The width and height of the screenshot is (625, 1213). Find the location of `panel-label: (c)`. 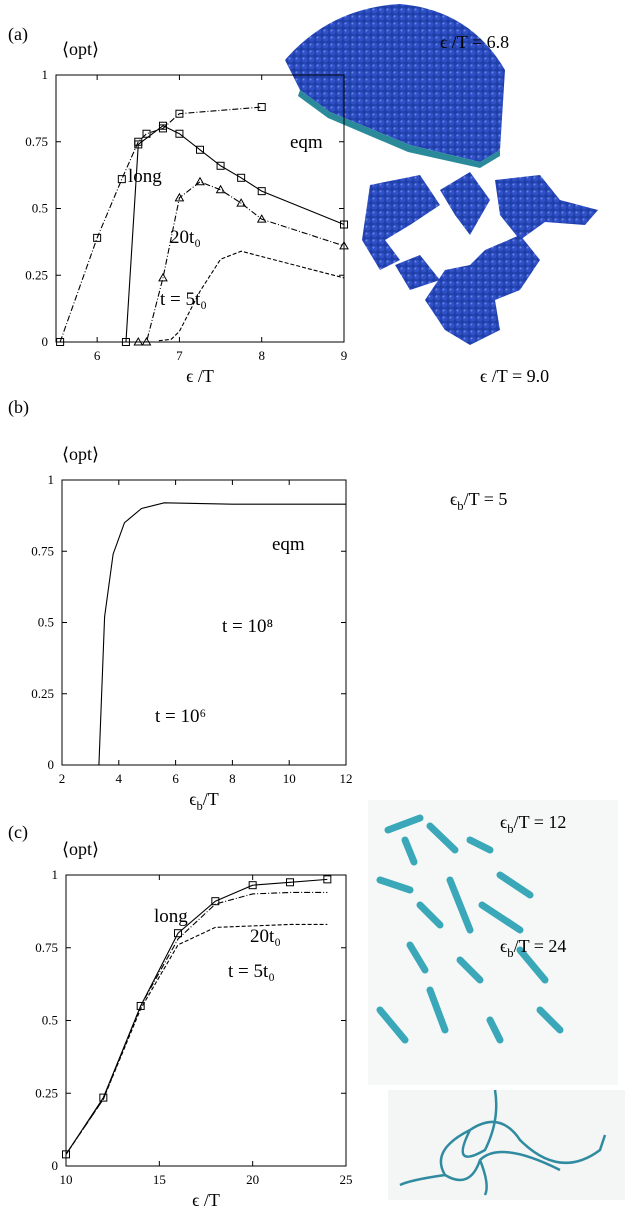

panel-label: (c) is located at coordinates (18, 832).